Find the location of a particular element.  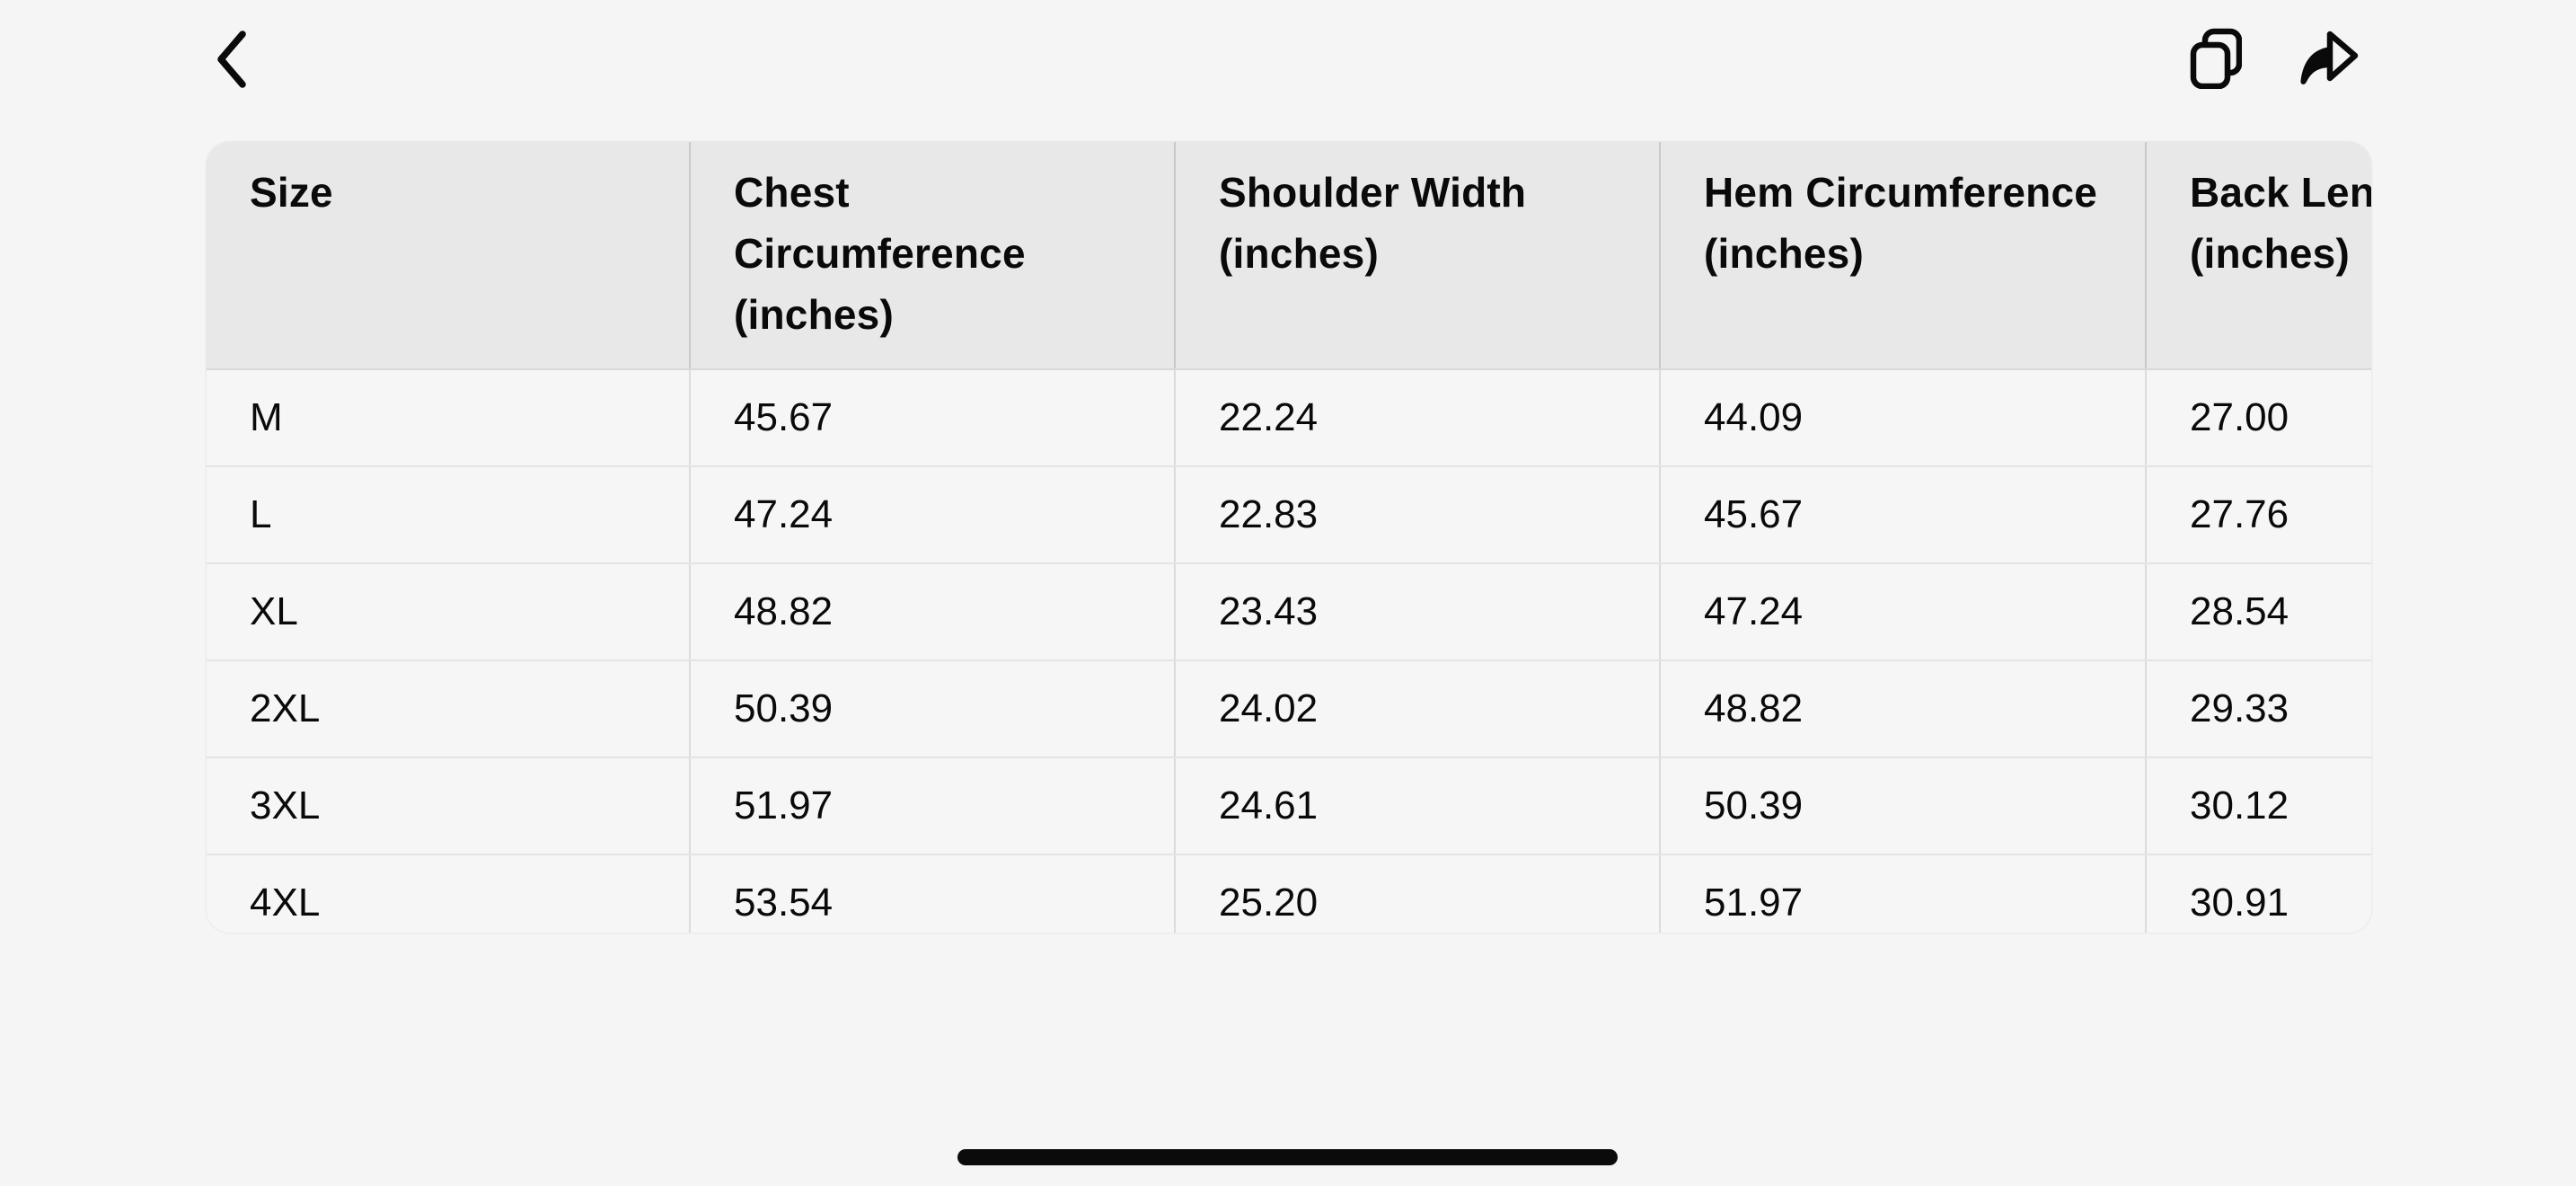

share-button is located at coordinates (2328, 58).